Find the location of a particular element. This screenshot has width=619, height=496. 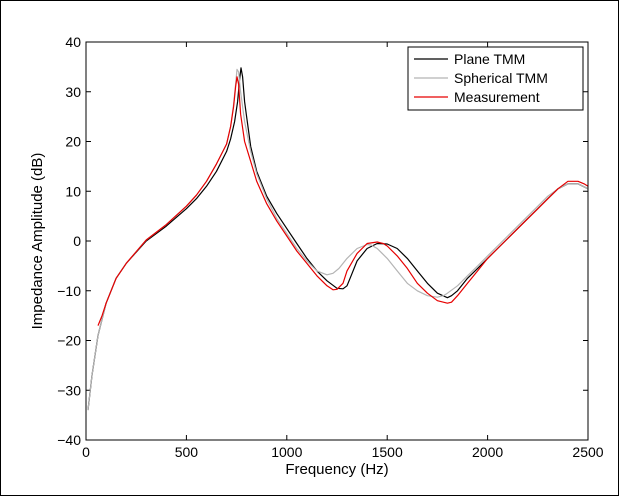

x-tick-label: 1500 is located at coordinates (387, 452).